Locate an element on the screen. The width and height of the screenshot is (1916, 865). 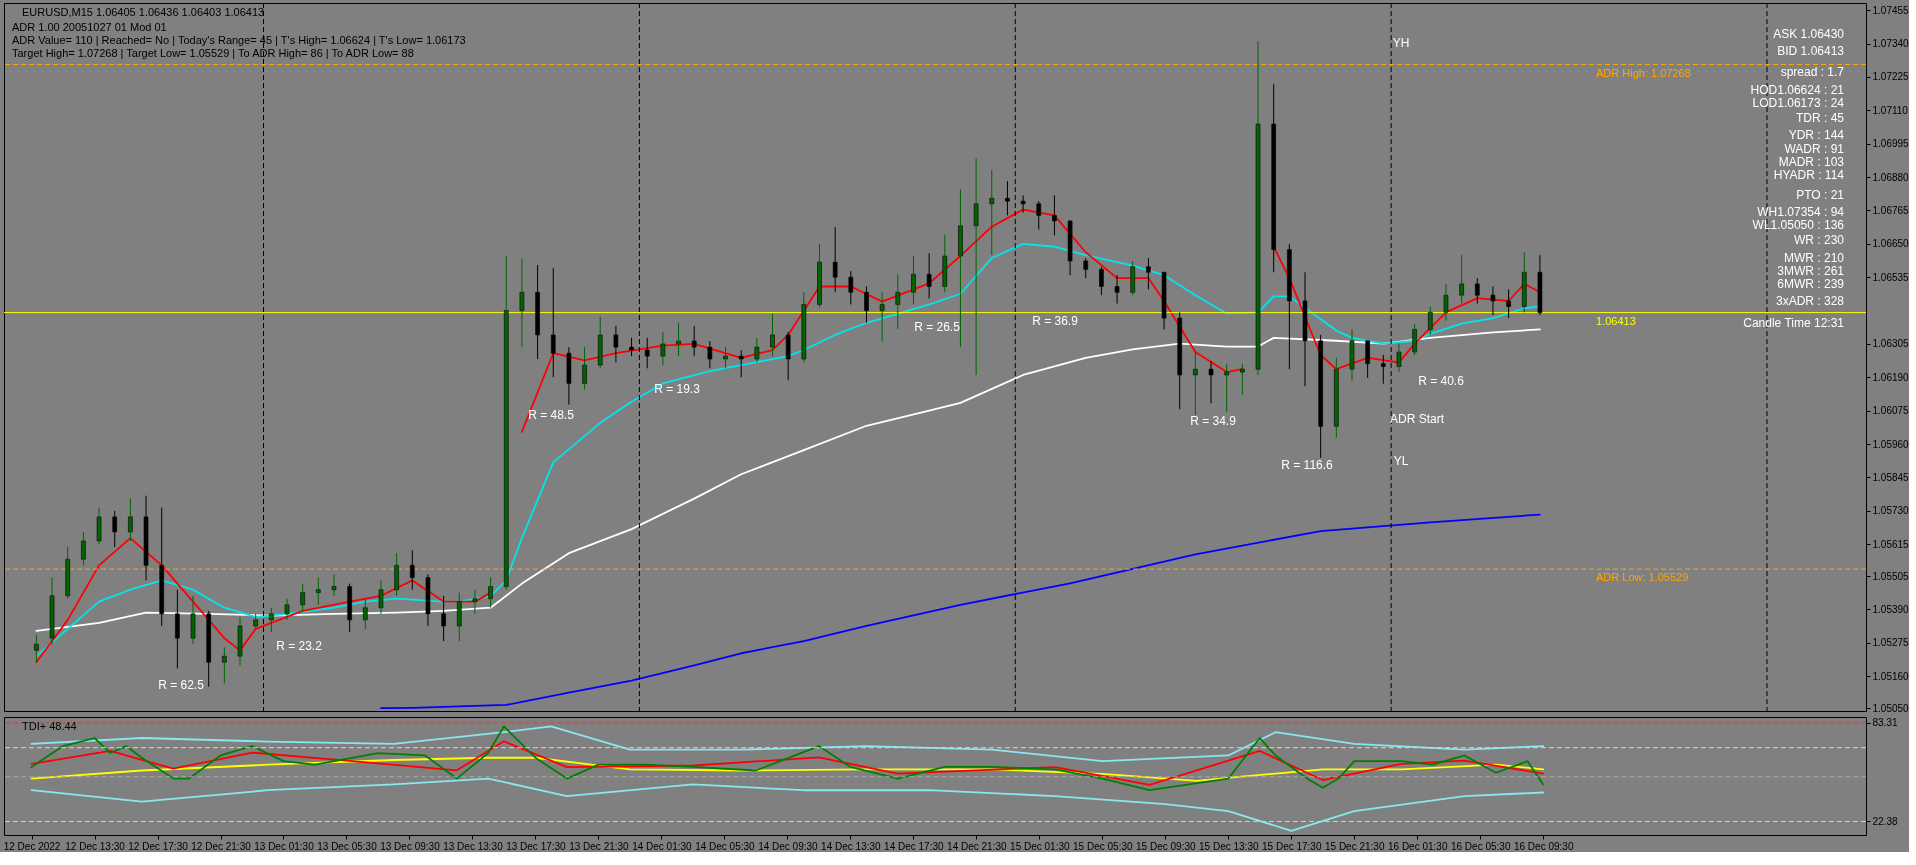
x-tick-label: 15 Dec 17:30 is located at coordinates (1292, 846).